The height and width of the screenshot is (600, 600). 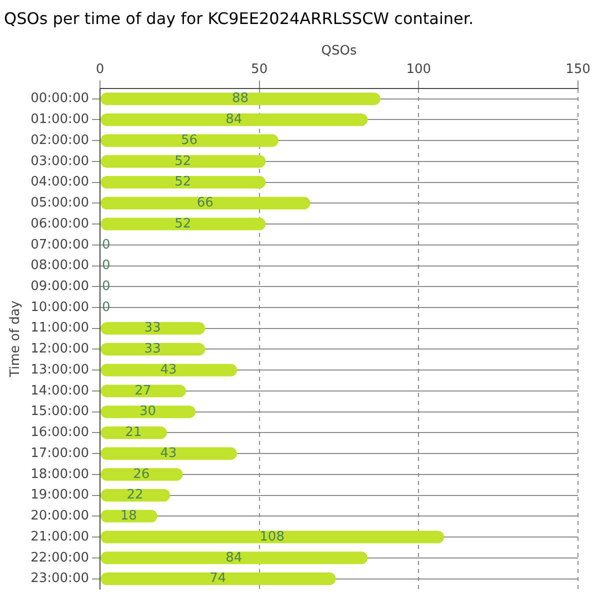 I want to click on data-label: 66, so click(x=205, y=203).